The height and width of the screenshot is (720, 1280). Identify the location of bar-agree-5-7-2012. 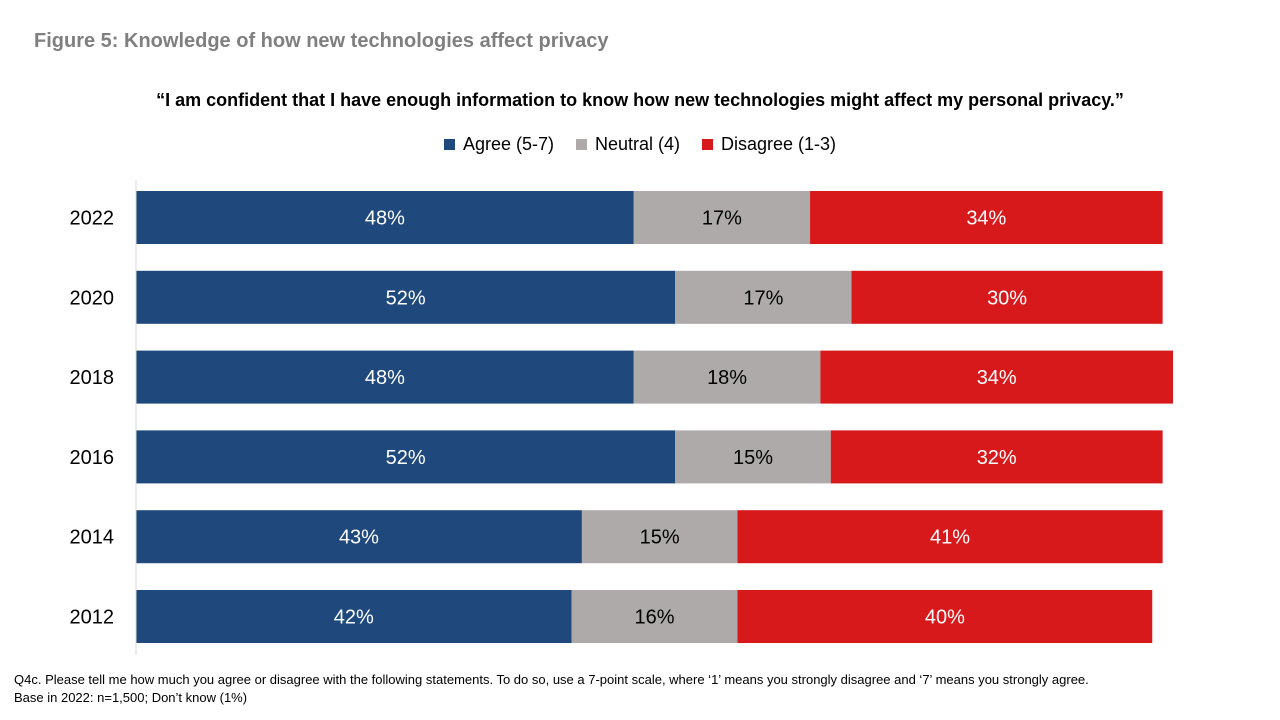
(354, 616).